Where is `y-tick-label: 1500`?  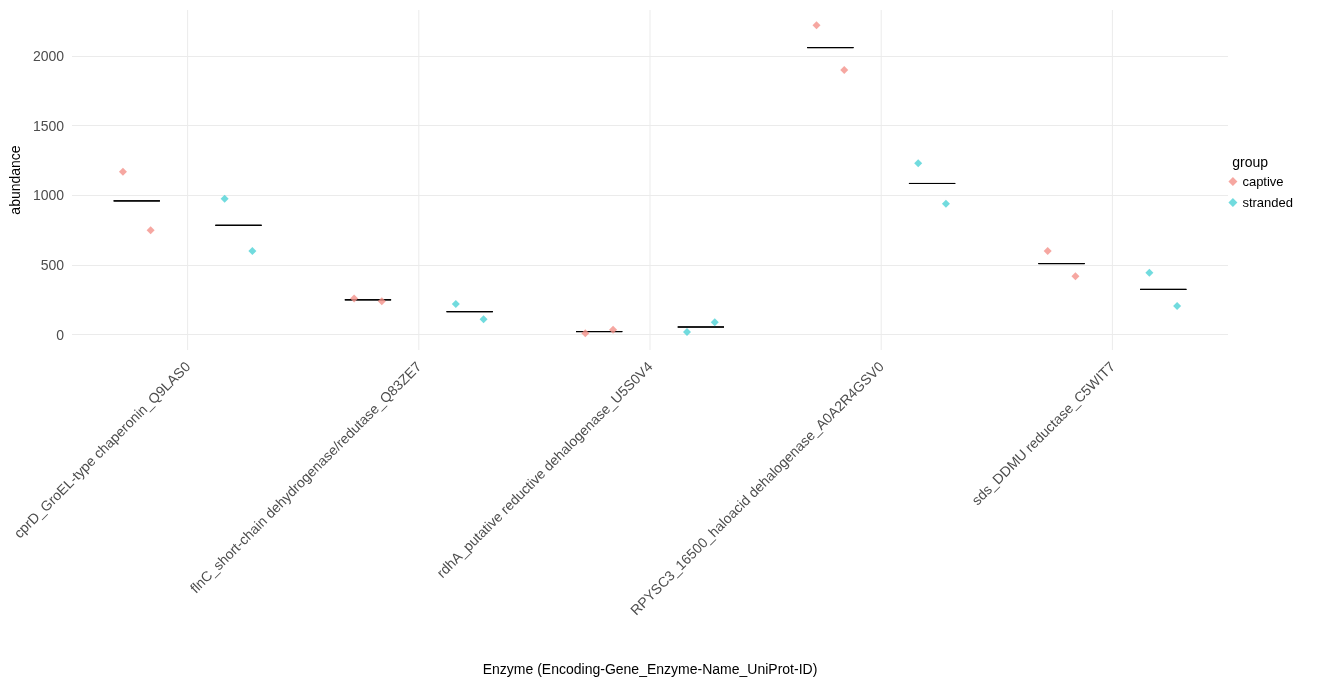
y-tick-label: 1500 is located at coordinates (48, 125).